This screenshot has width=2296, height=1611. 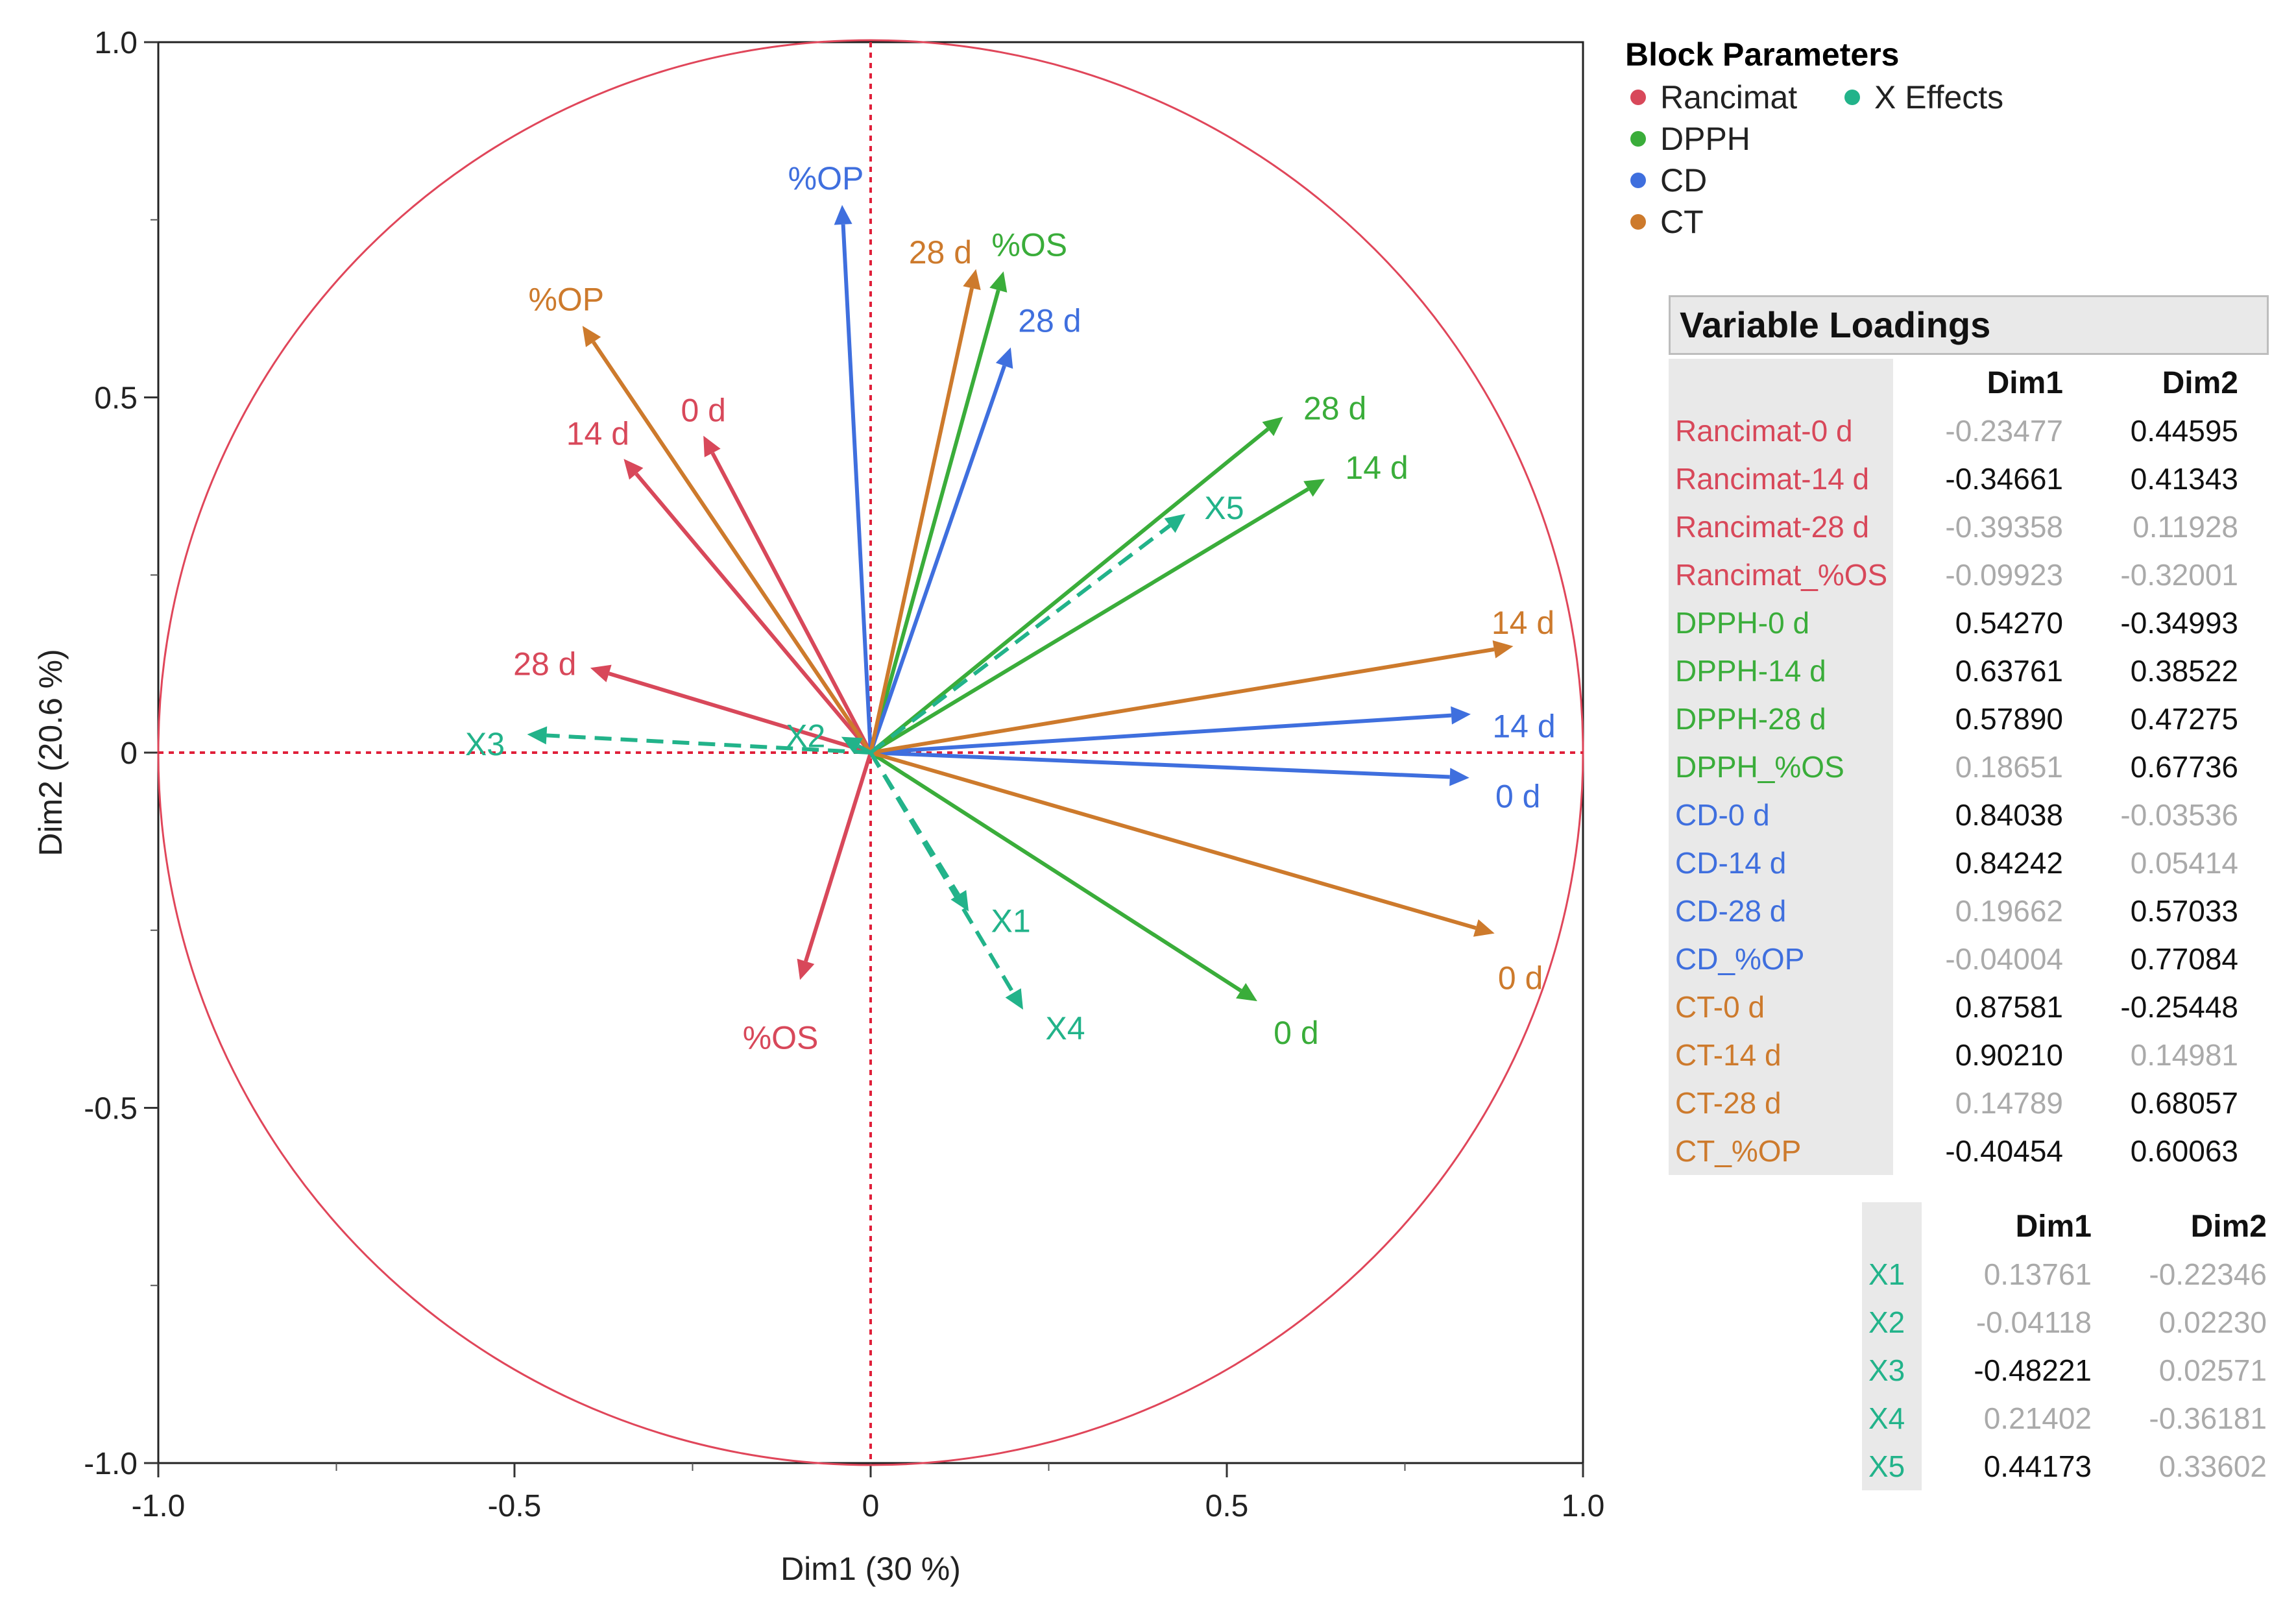 I want to click on y-tick-label: 1.0, so click(x=116, y=43).